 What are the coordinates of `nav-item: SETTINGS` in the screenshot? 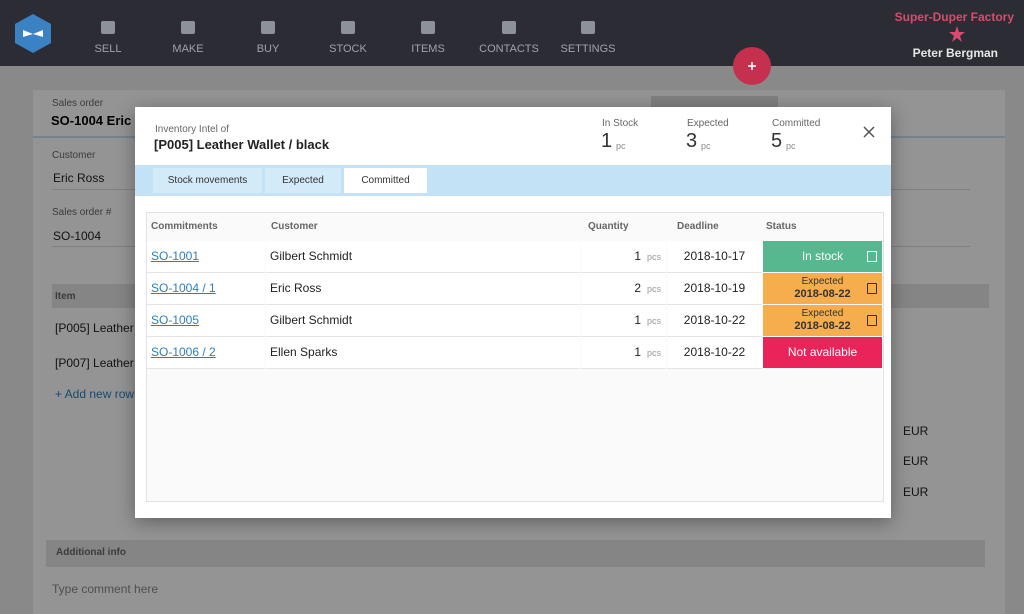 It's located at (588, 49).